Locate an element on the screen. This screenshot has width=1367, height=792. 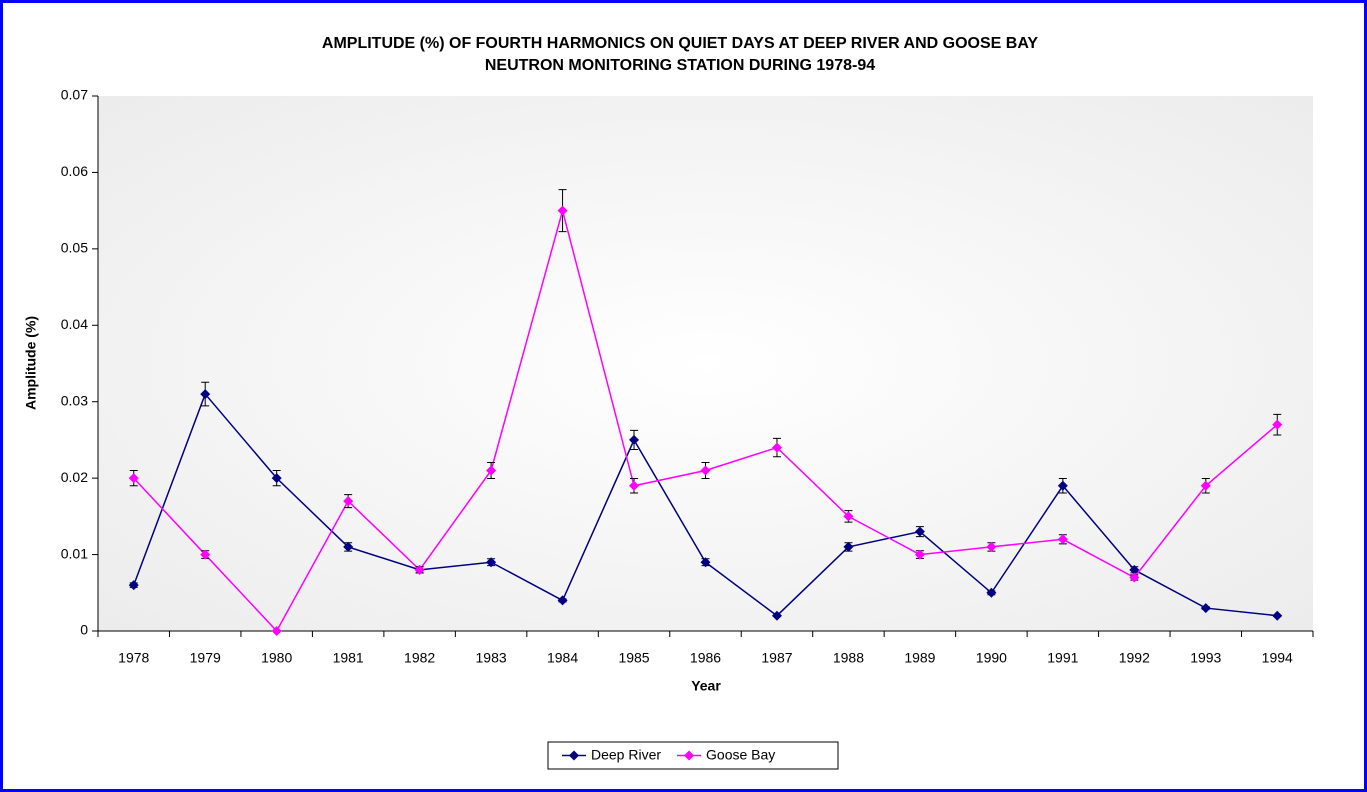
x-tick-label: 1987 is located at coordinates (776, 658).